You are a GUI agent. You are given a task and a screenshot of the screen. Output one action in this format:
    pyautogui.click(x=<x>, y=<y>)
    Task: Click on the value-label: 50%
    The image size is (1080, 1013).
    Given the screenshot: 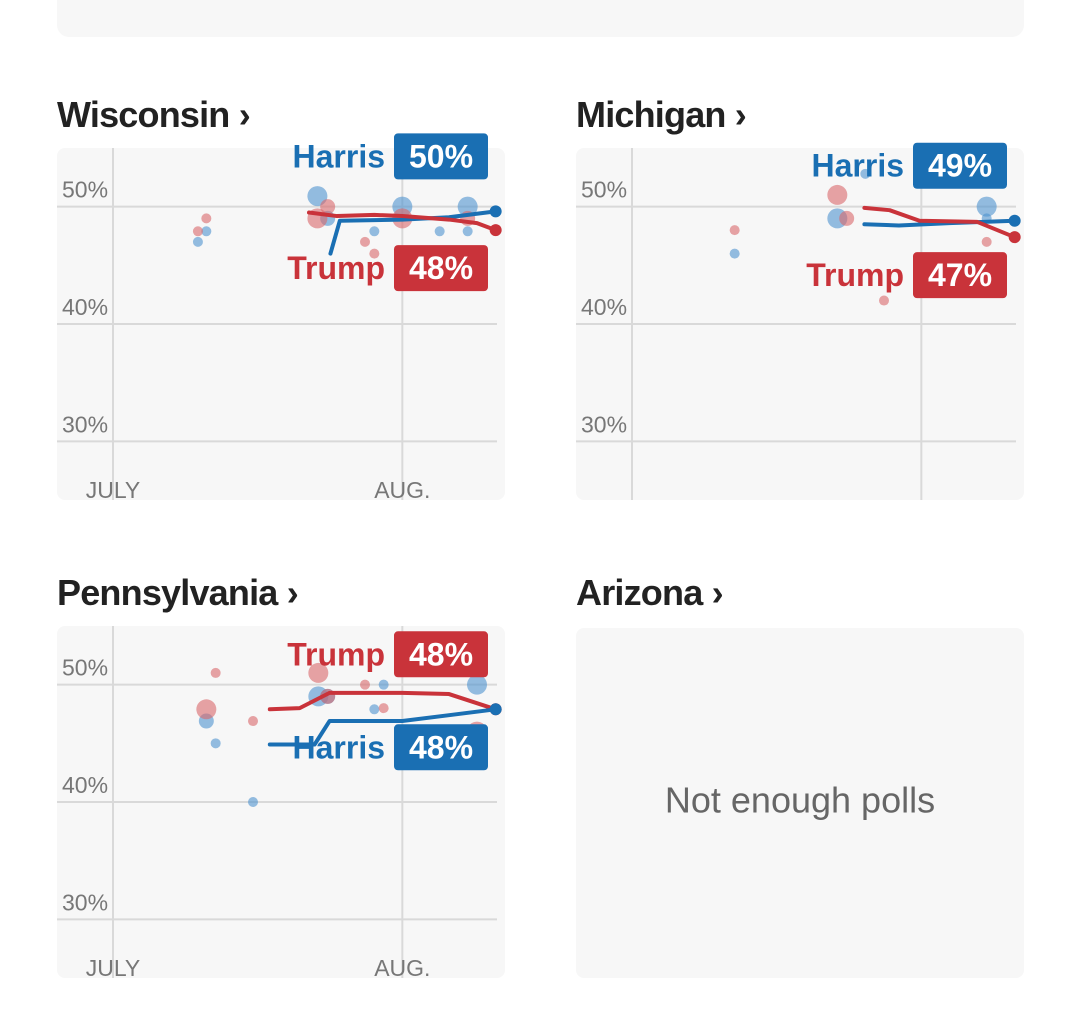 What is the action you would take?
    pyautogui.click(x=441, y=156)
    